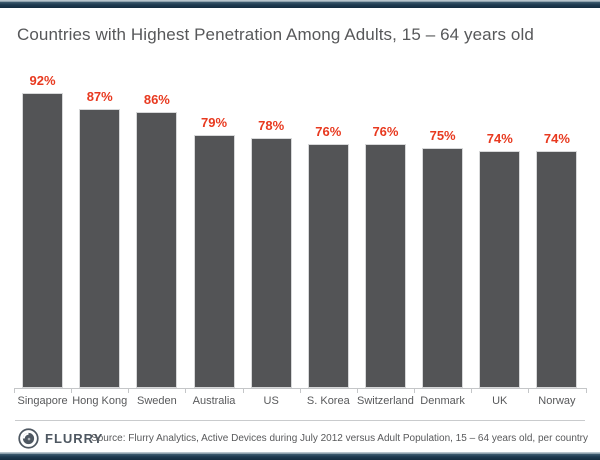  I want to click on value-label: 78%, so click(271, 125).